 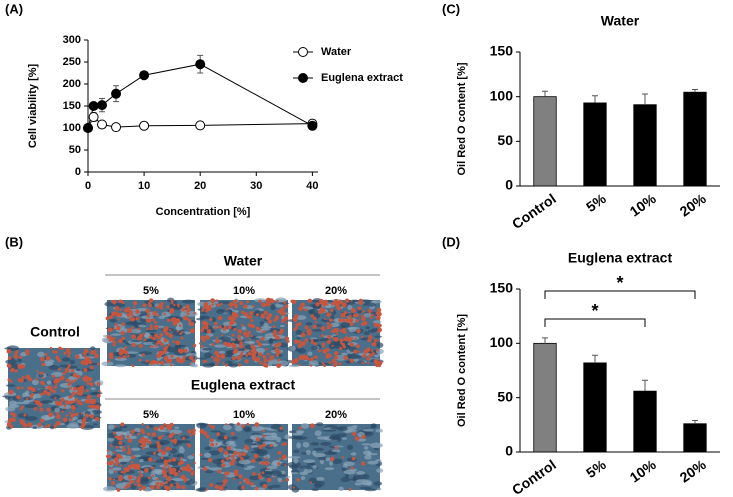 What do you see at coordinates (203, 212) in the screenshot?
I see `x-axis-label: Concentration [%]` at bounding box center [203, 212].